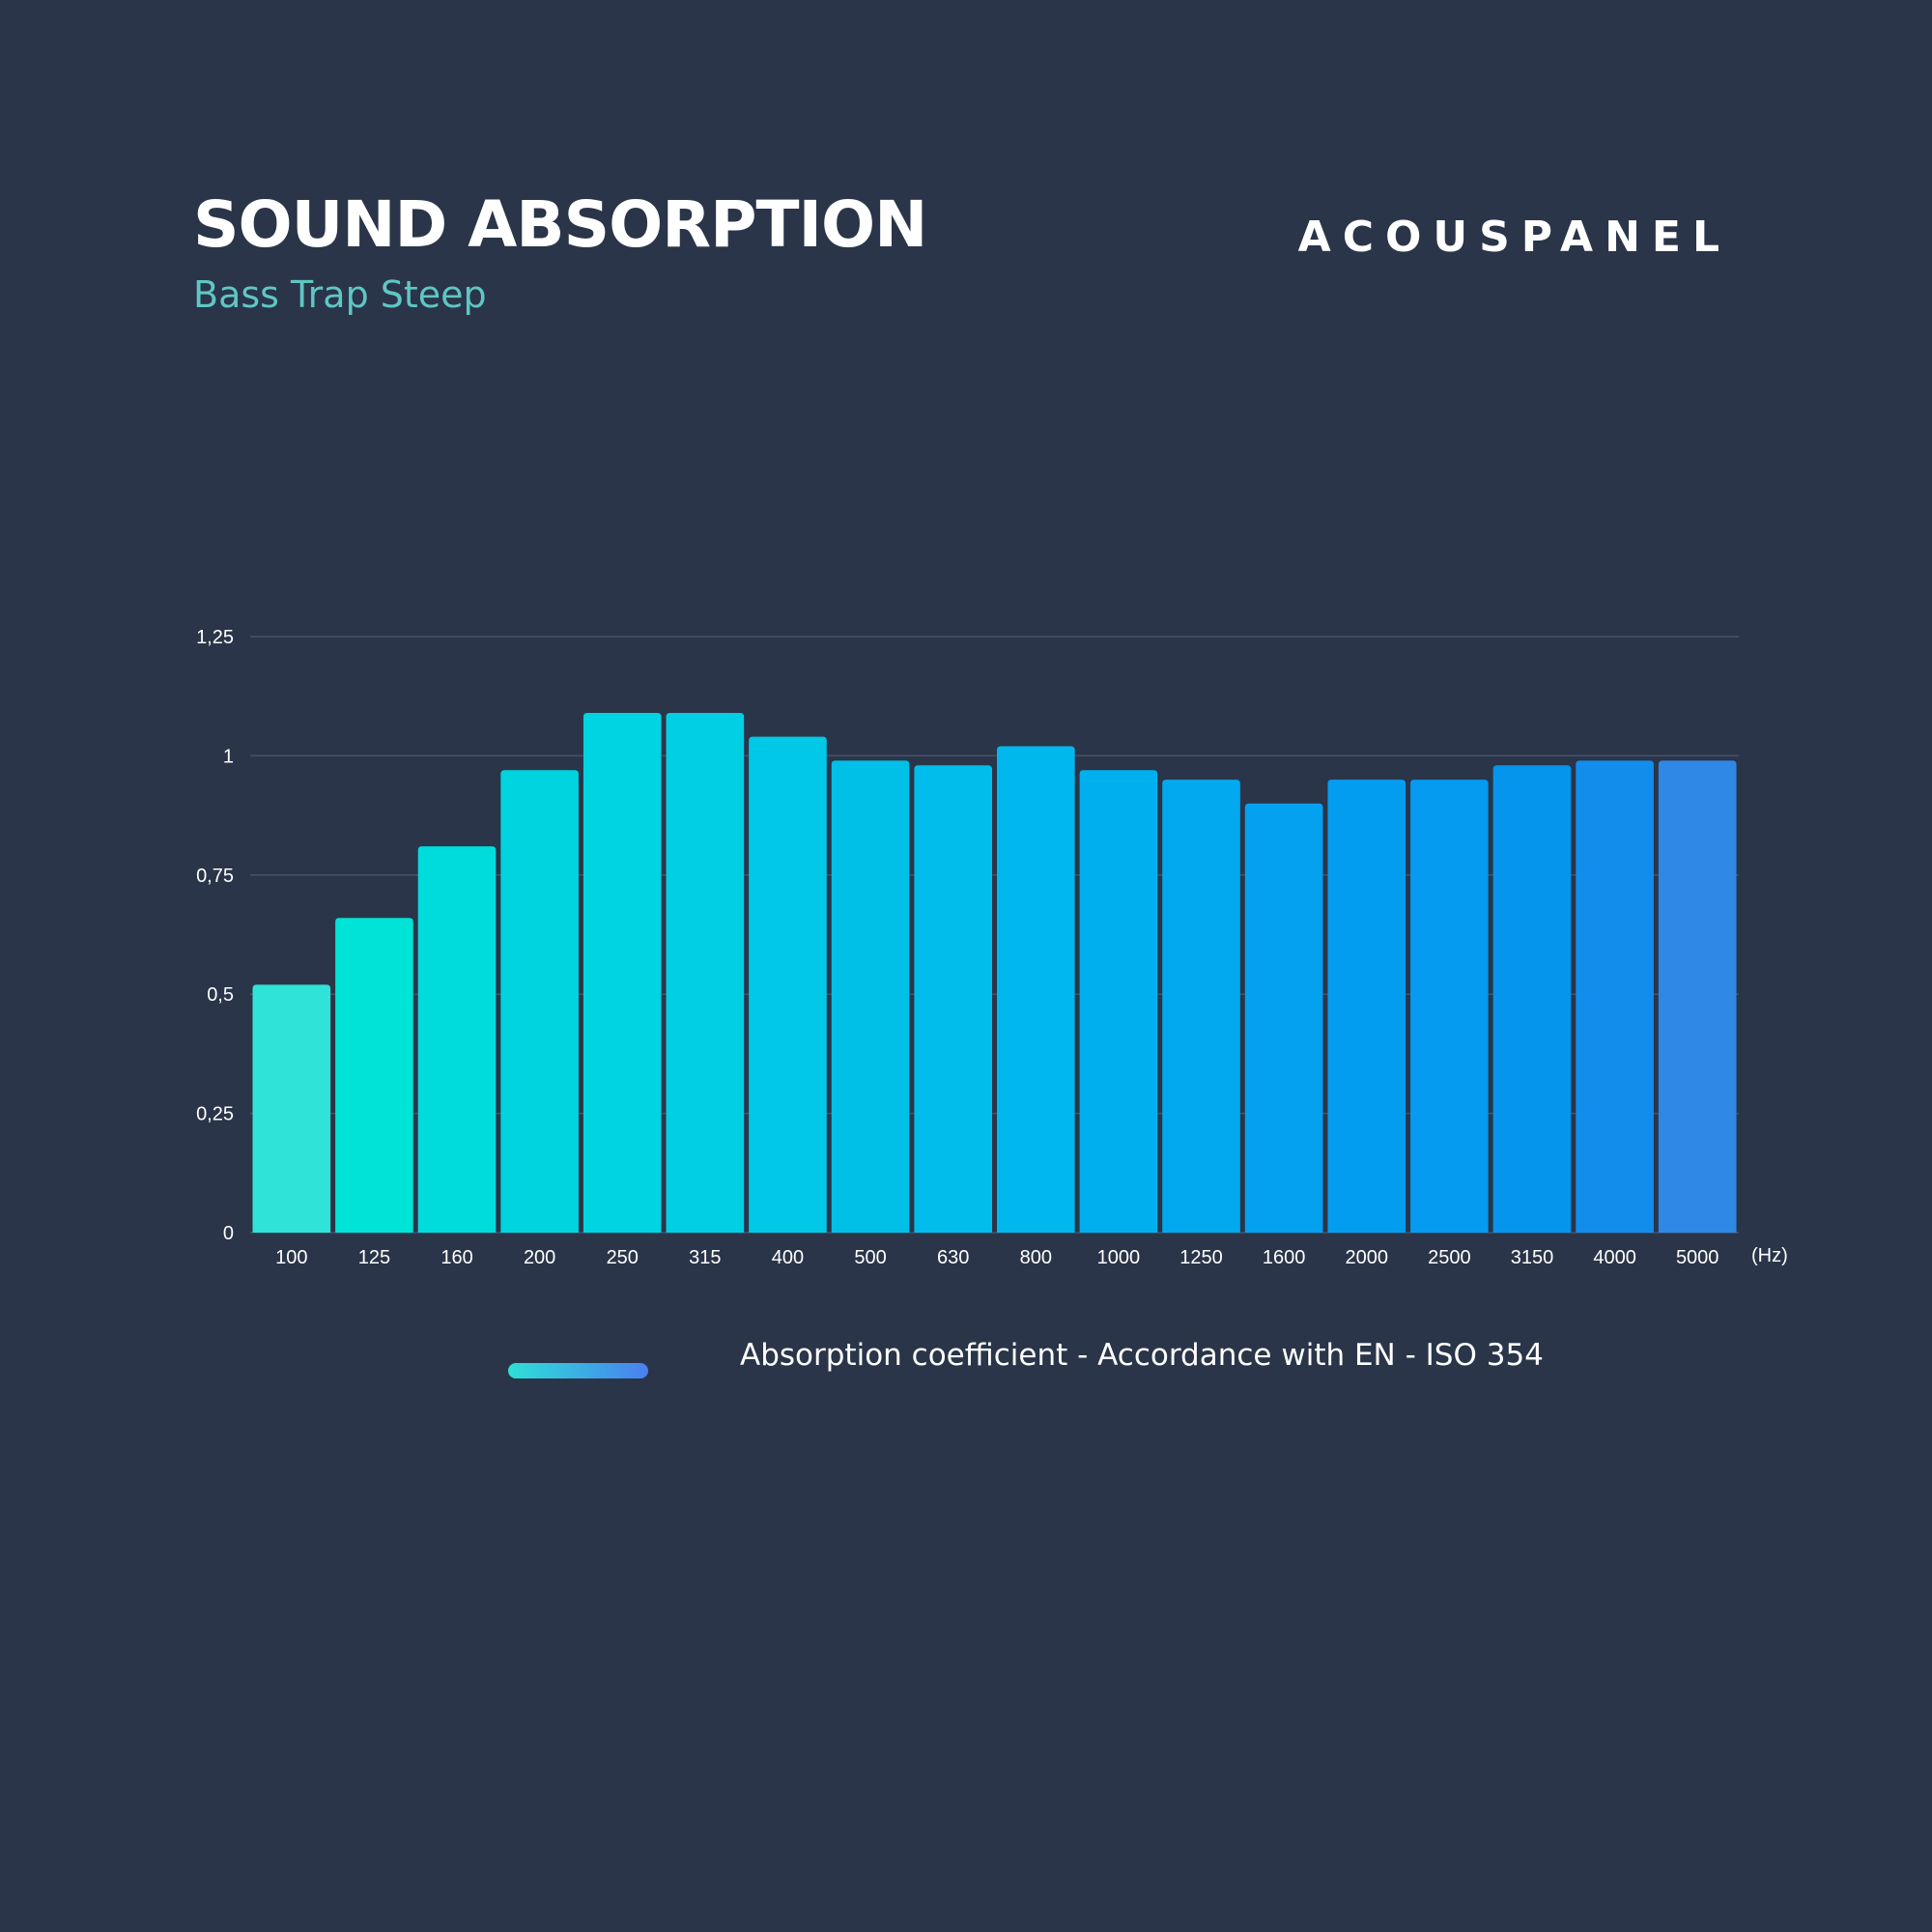  Describe the element at coordinates (215, 1114) in the screenshot. I see `y-tick-label: 0,25` at that location.